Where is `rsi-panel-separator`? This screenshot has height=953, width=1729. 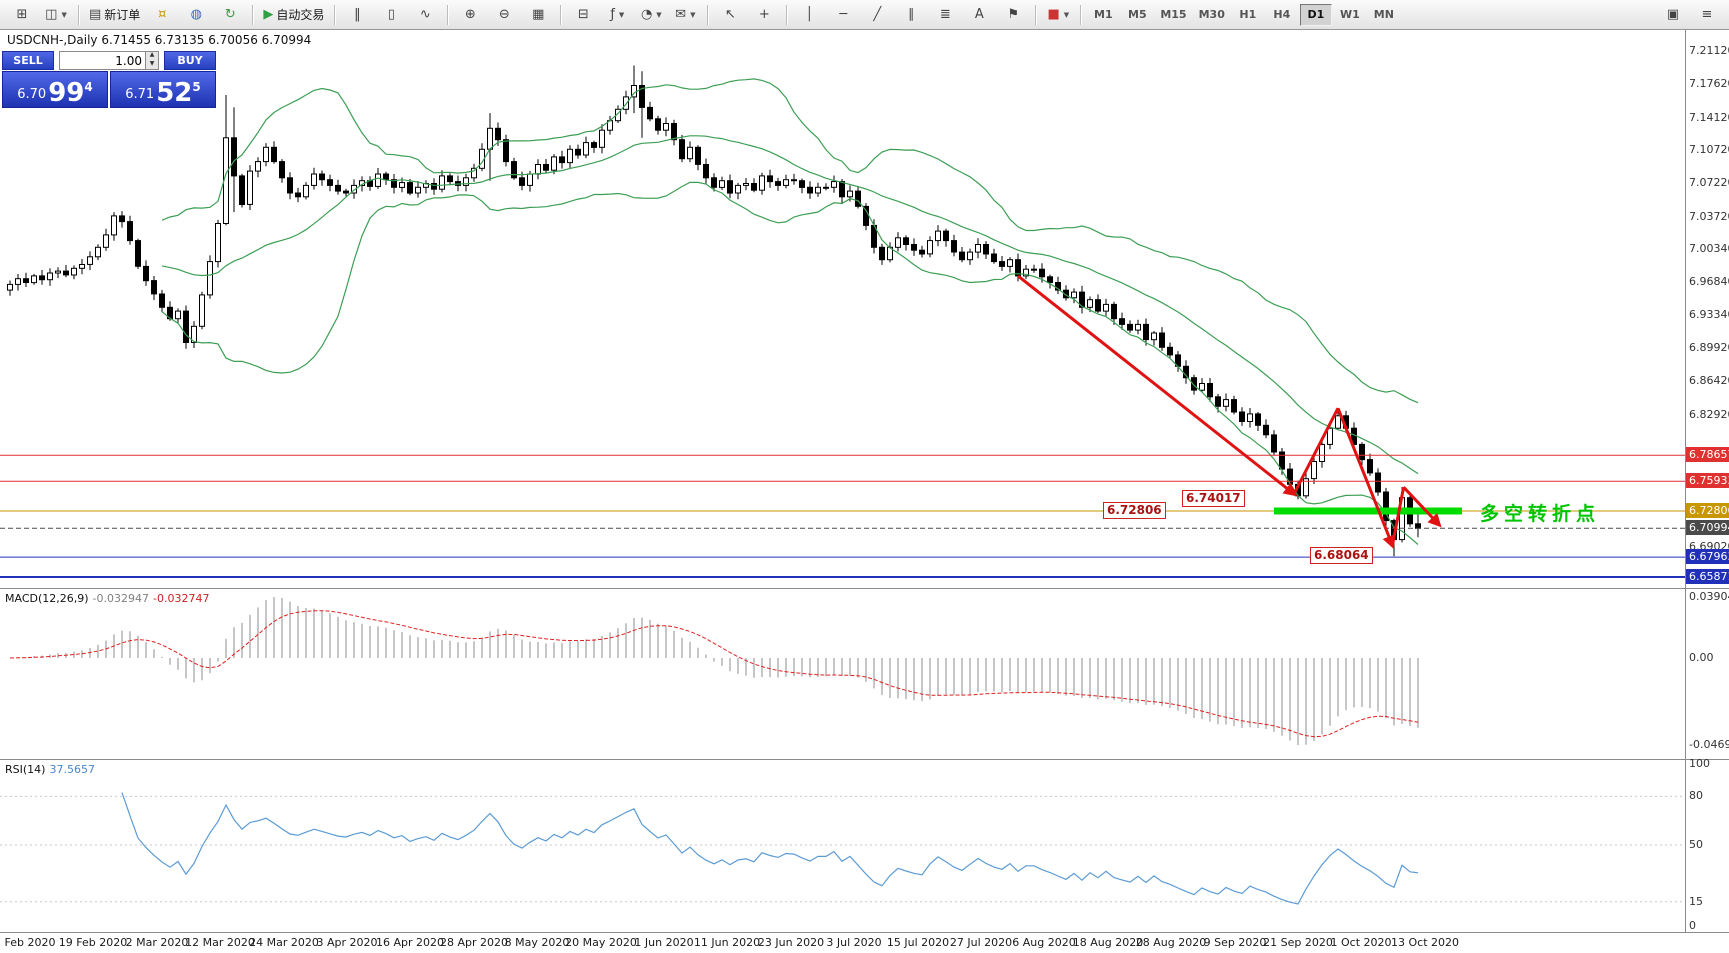 rsi-panel-separator is located at coordinates (864, 759).